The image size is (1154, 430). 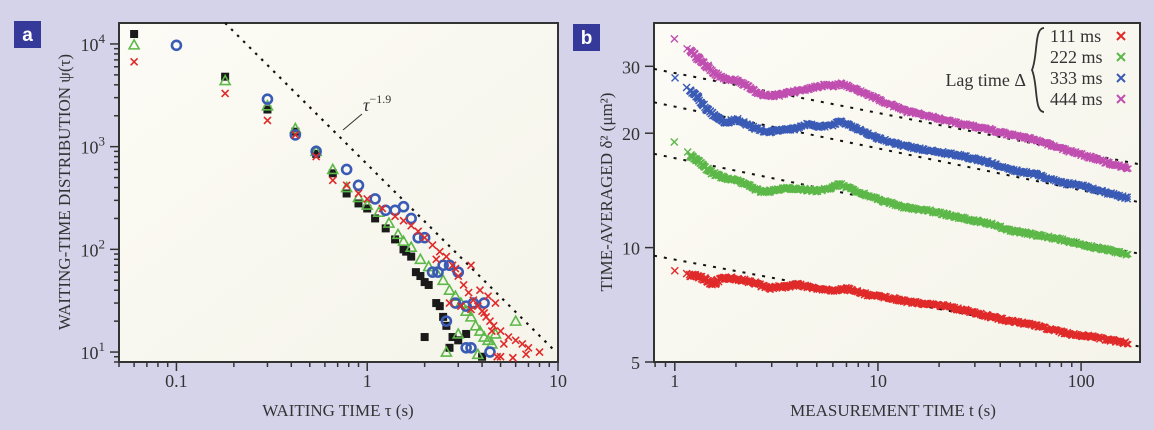 I want to click on series-333ms, so click(x=901, y=138).